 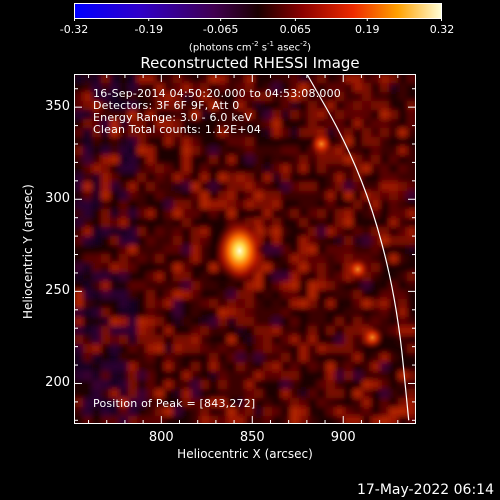 What do you see at coordinates (220, 29) in the screenshot?
I see `colorbar-tick-label: -0.065` at bounding box center [220, 29].